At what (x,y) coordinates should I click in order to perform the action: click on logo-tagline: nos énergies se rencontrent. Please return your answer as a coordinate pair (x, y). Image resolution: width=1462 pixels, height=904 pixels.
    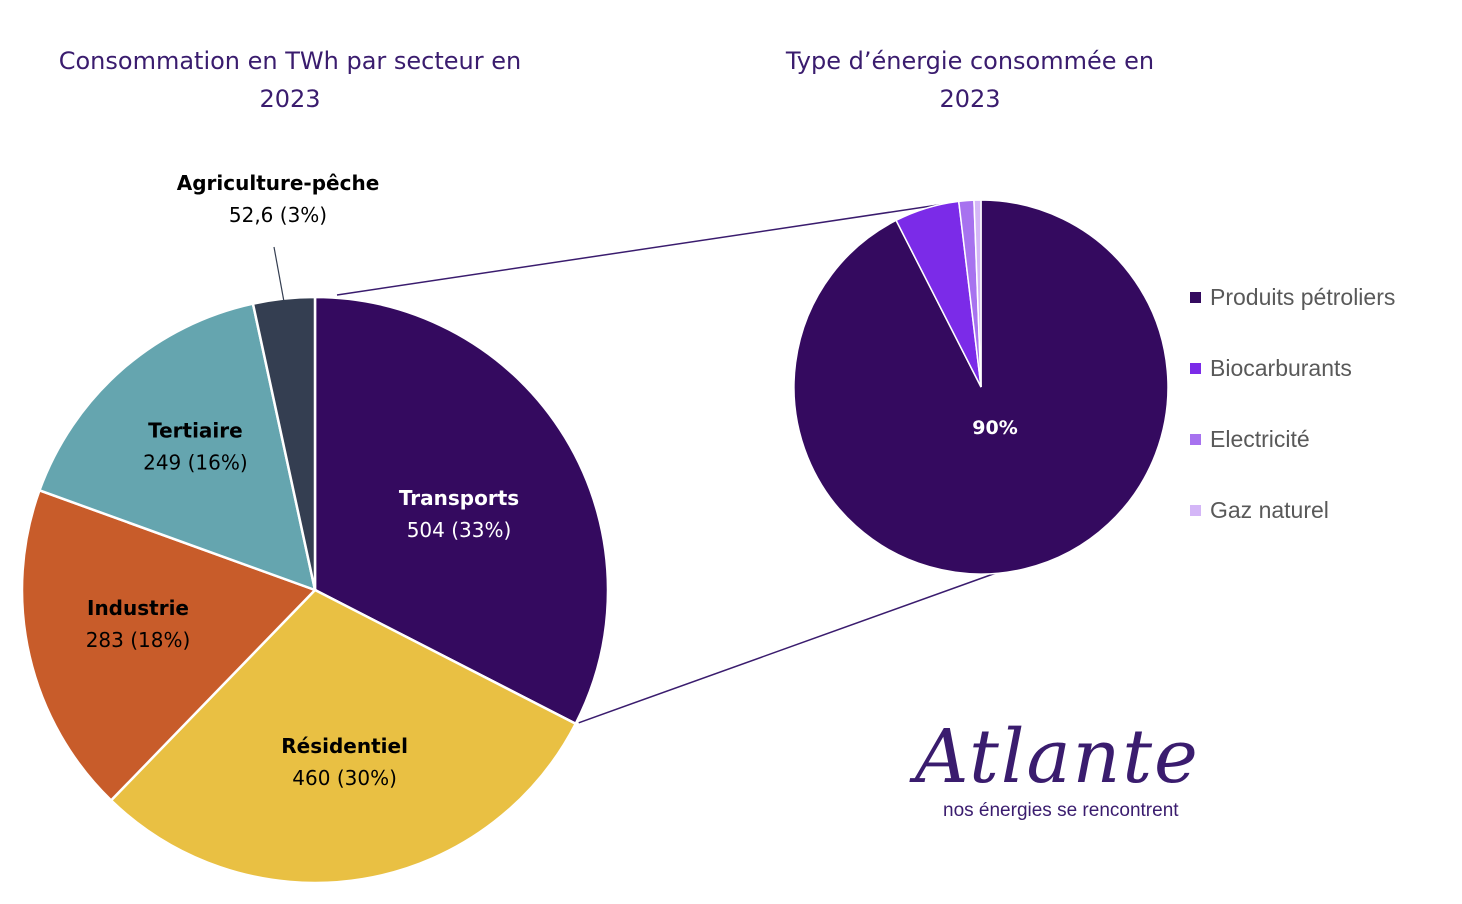
    Looking at the image, I should click on (1061, 810).